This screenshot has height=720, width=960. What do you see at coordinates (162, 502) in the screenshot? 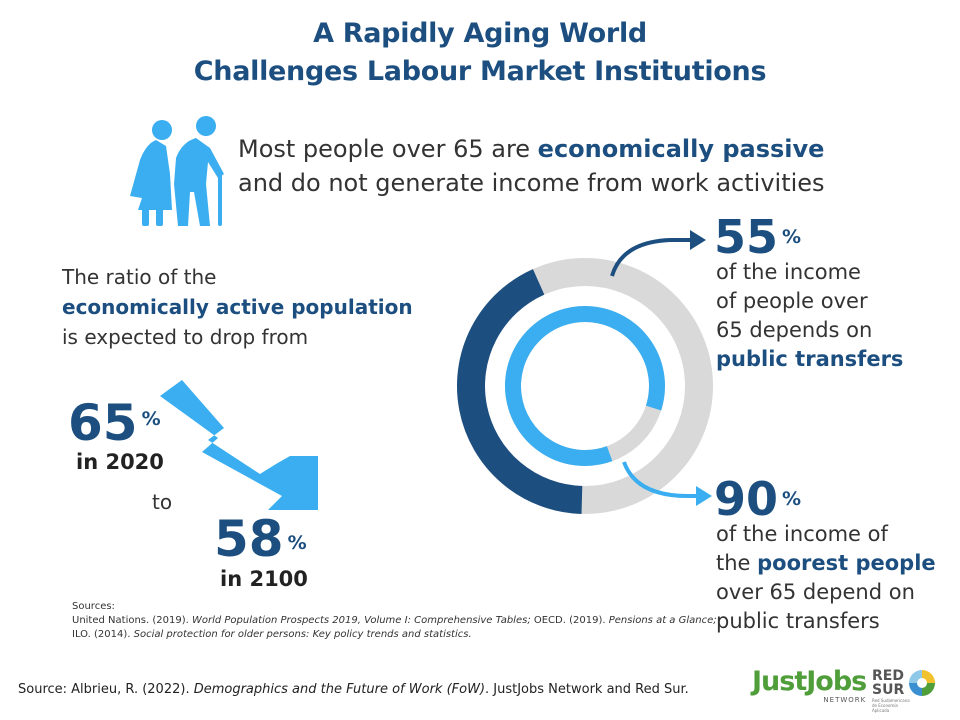
I see `connector-text: to` at bounding box center [162, 502].